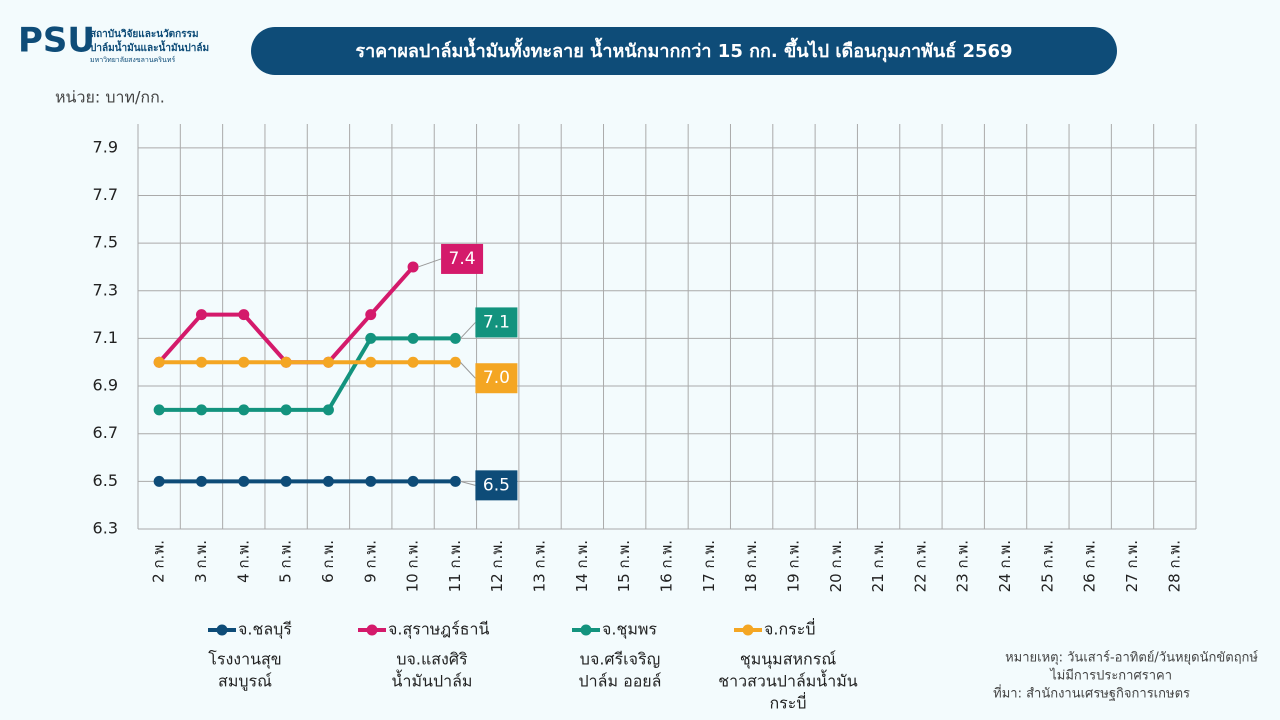 Image resolution: width=1280 pixels, height=720 pixels. I want to click on legend-label: จ.ชุมพร, so click(629, 630).